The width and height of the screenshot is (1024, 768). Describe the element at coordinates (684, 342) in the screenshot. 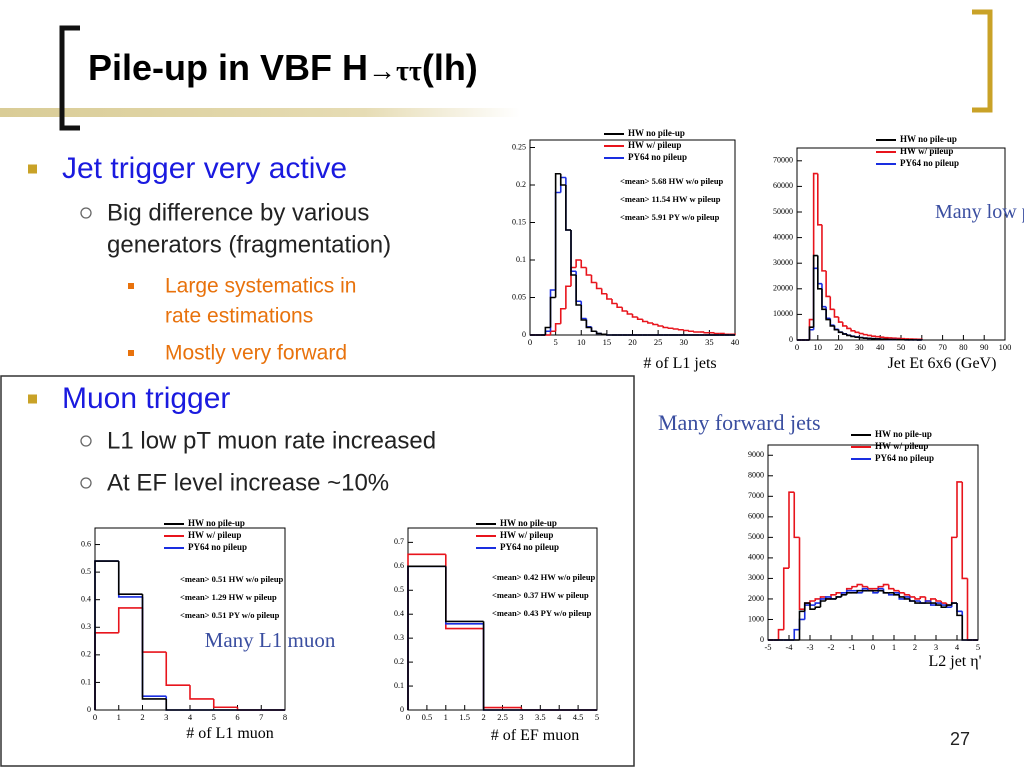

I see `x-tick-label: 30` at that location.